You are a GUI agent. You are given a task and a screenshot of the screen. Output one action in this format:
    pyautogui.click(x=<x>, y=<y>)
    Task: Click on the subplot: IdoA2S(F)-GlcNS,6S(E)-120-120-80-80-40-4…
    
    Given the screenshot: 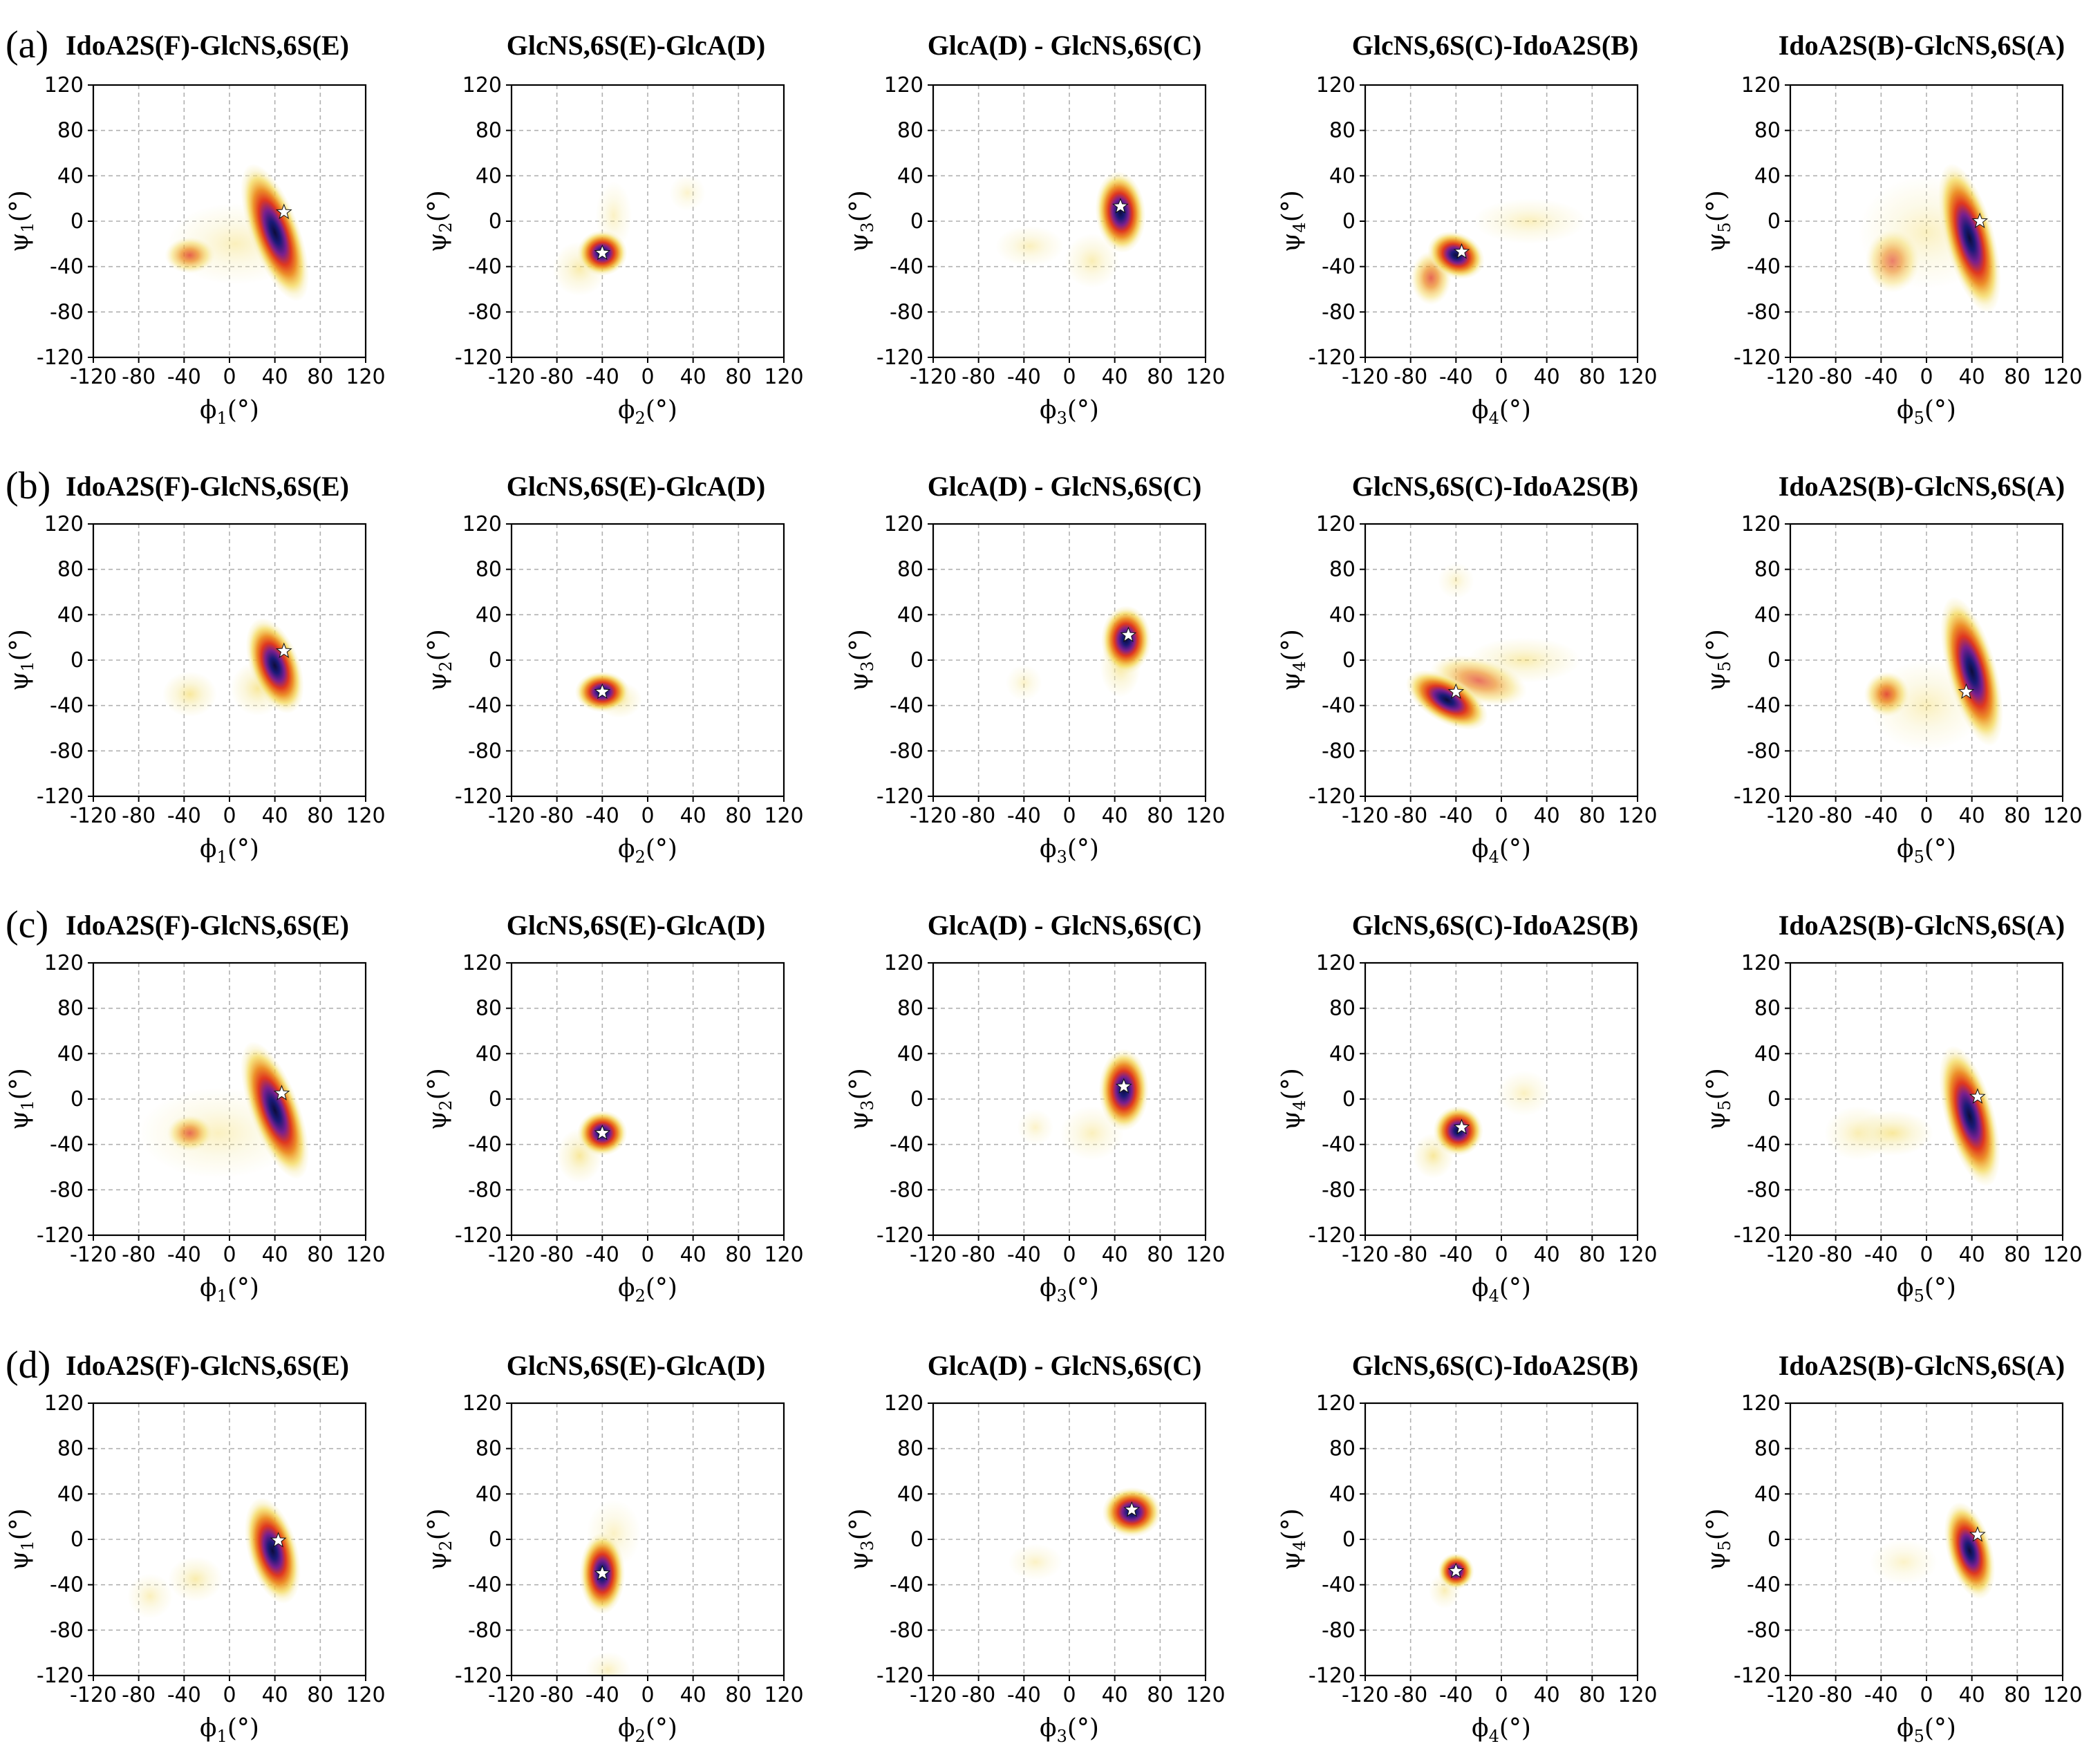 What is the action you would take?
    pyautogui.click(x=196, y=669)
    